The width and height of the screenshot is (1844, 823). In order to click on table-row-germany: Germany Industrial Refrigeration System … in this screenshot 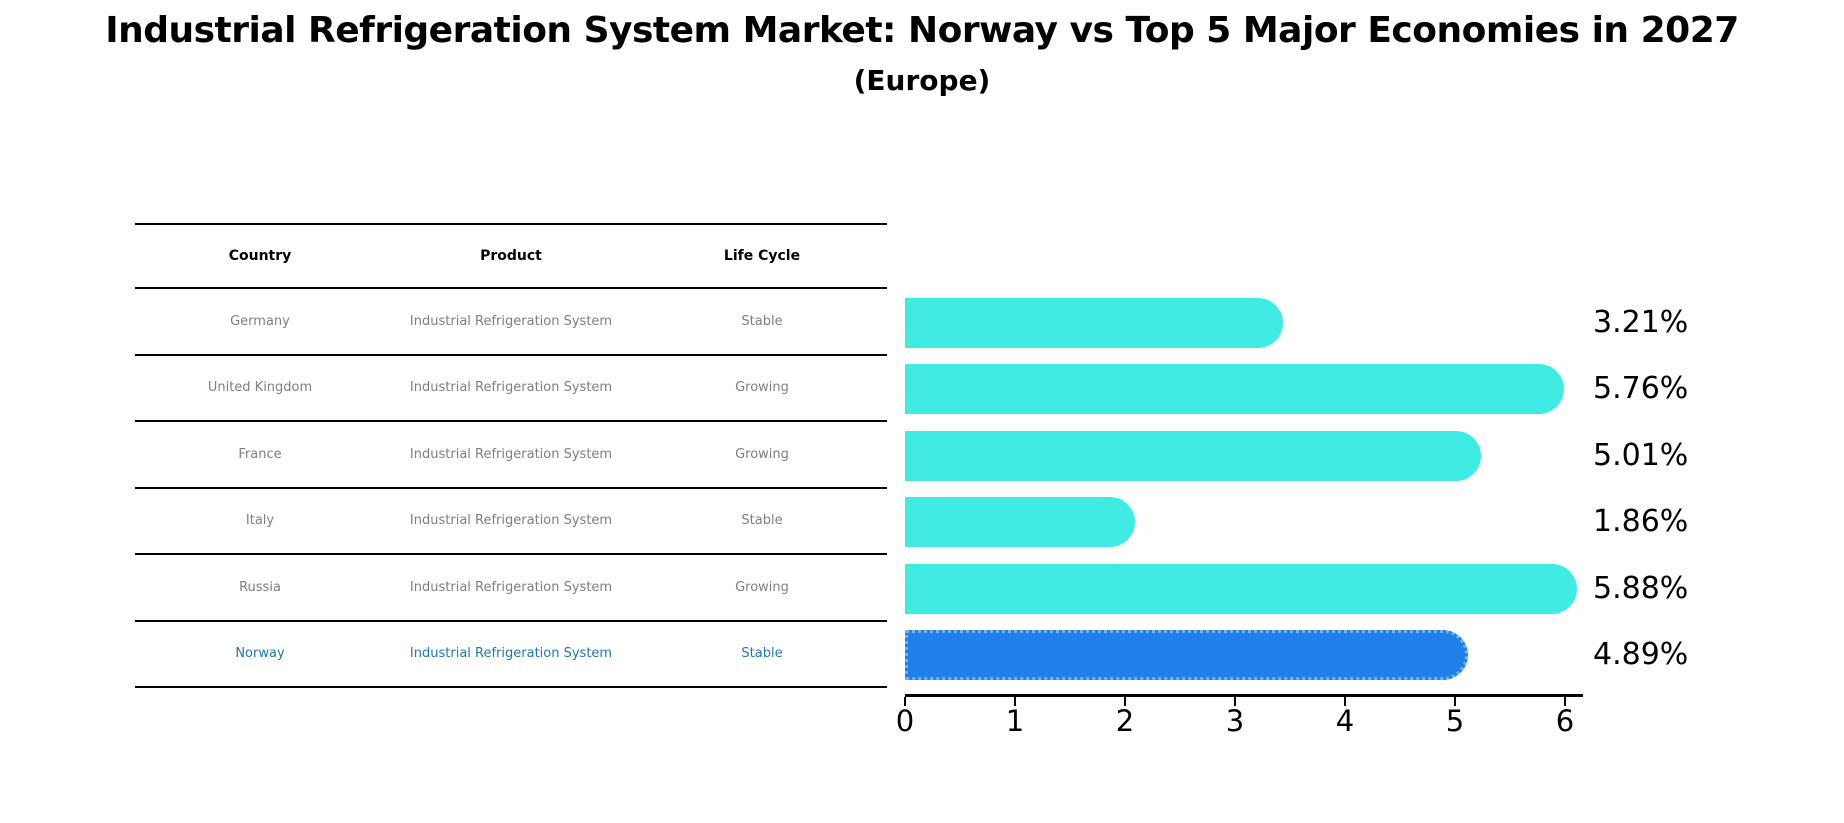, I will do `click(511, 322)`.